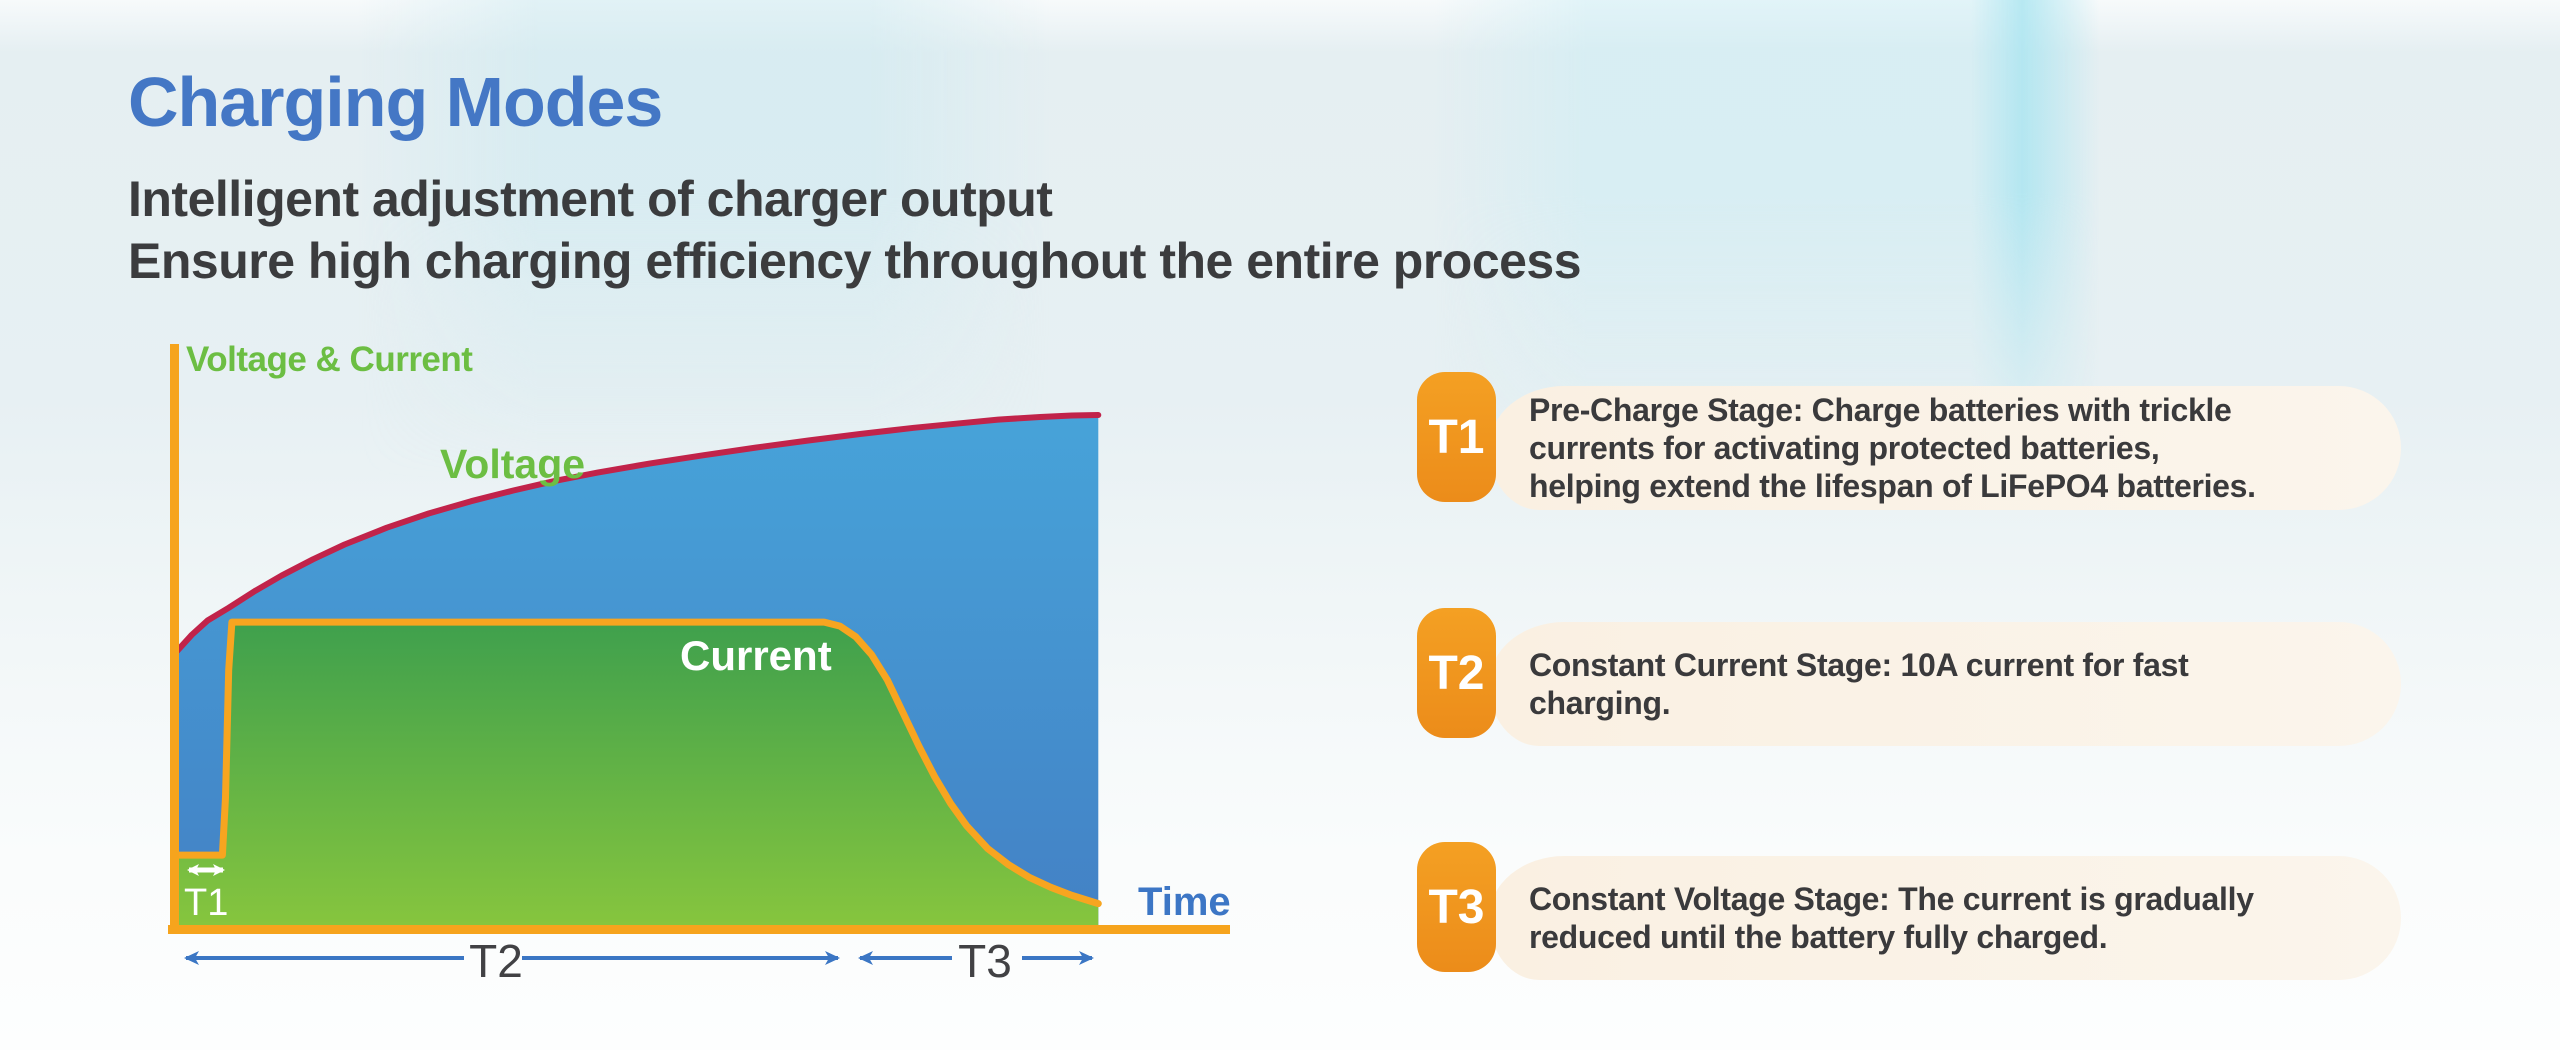 Image resolution: width=2560 pixels, height=1050 pixels. I want to click on current-series-label: Current, so click(756, 655).